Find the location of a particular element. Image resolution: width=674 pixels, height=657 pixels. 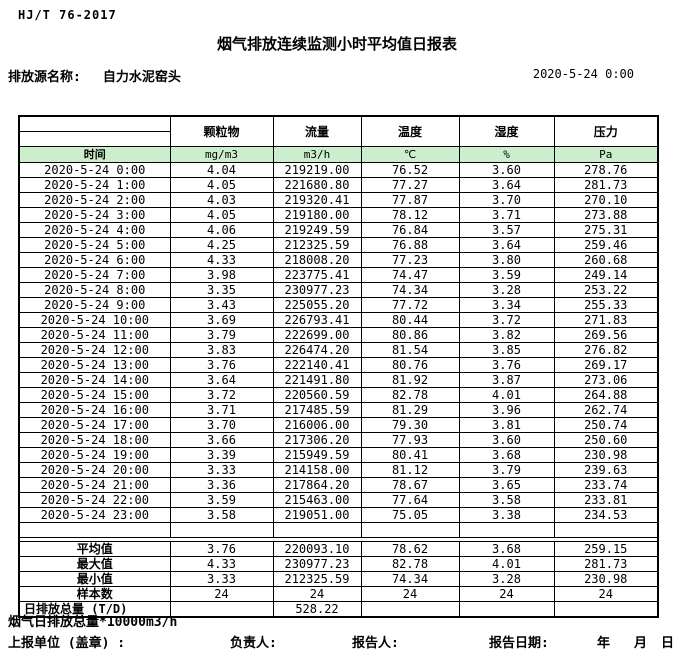

unit-row: 时间 mg/m3 m3/h ℃ % Pa is located at coordinates (338, 154).